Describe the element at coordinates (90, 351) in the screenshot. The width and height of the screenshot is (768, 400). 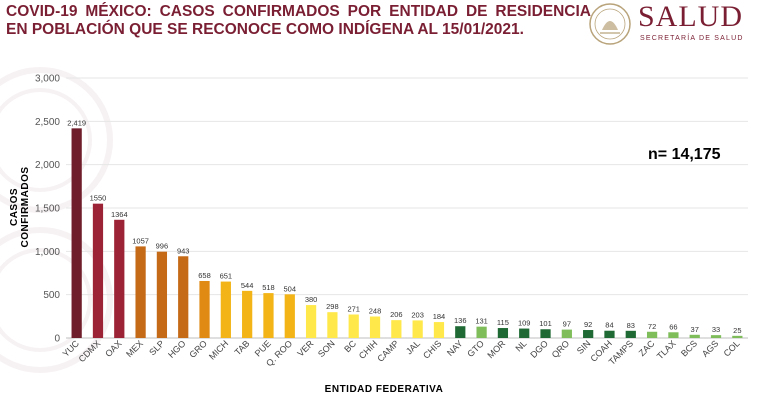
I see `x-tick-label: CDMX` at that location.